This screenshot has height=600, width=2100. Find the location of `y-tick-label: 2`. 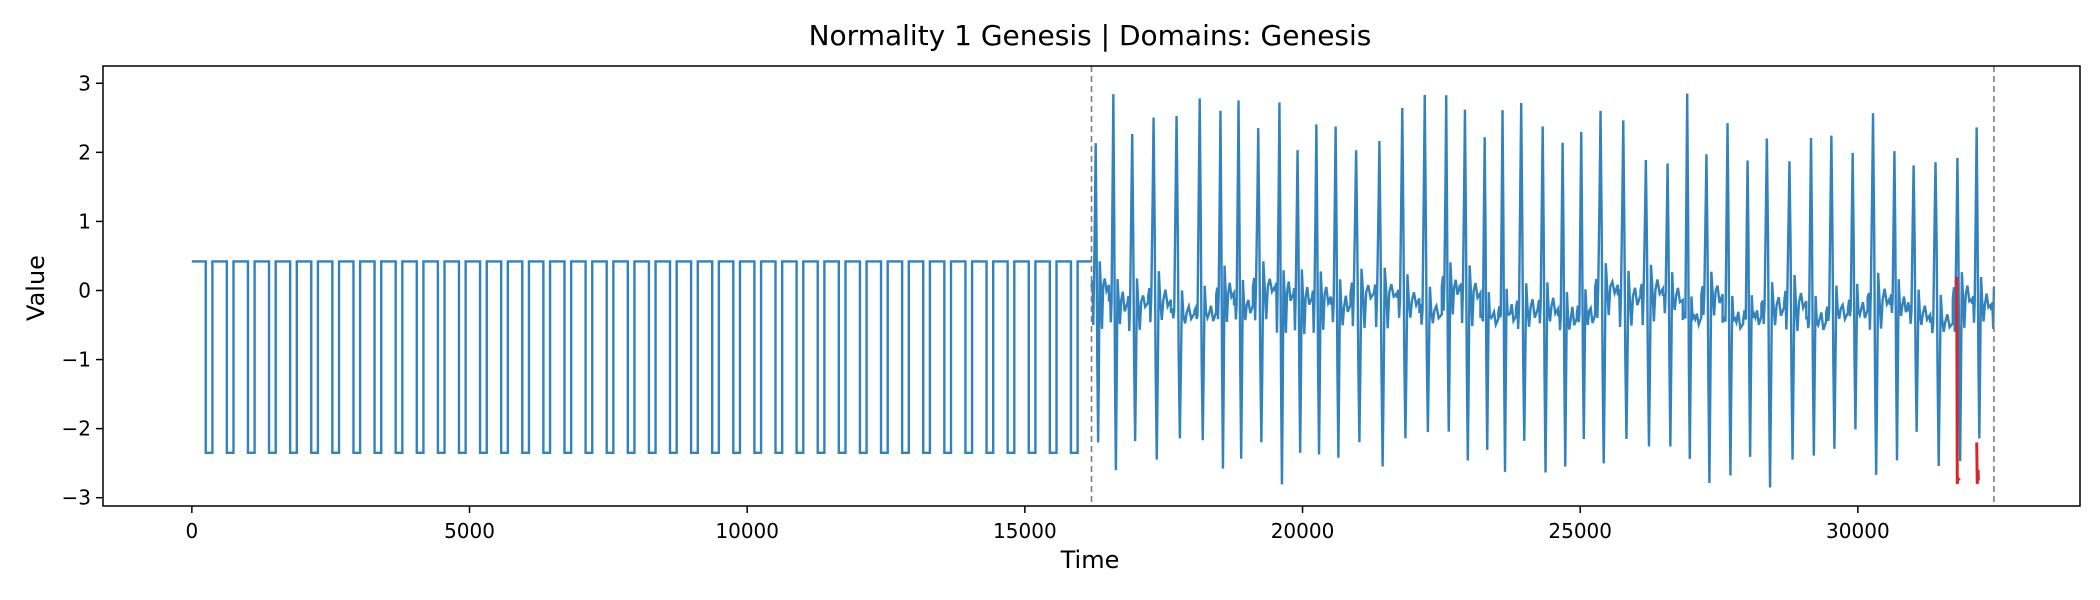

y-tick-label: 2 is located at coordinates (84, 152).